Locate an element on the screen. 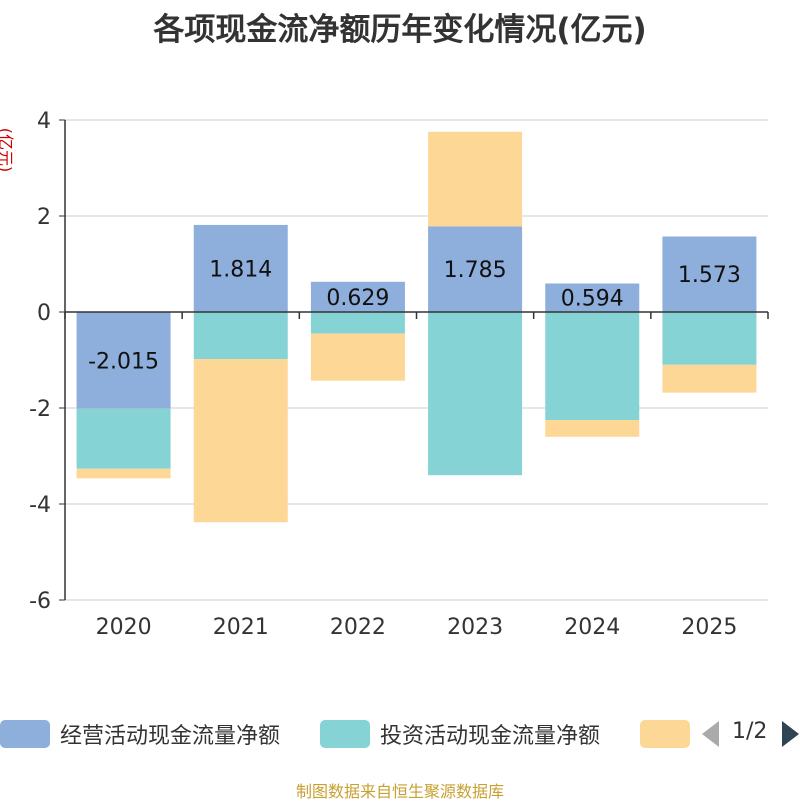  source-note: 制图数据来自恒生聚源数据库 is located at coordinates (399, 791).